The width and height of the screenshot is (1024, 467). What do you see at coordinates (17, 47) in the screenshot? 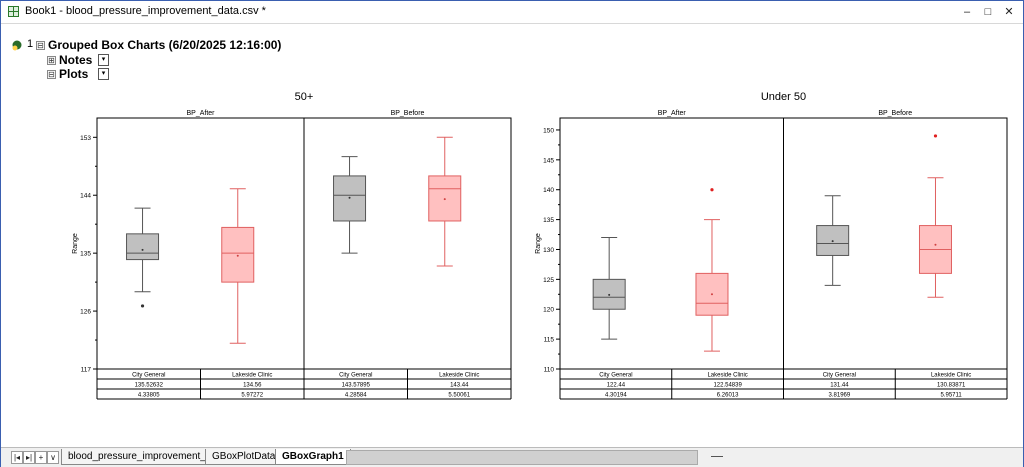
I see `folder-icon` at bounding box center [17, 47].